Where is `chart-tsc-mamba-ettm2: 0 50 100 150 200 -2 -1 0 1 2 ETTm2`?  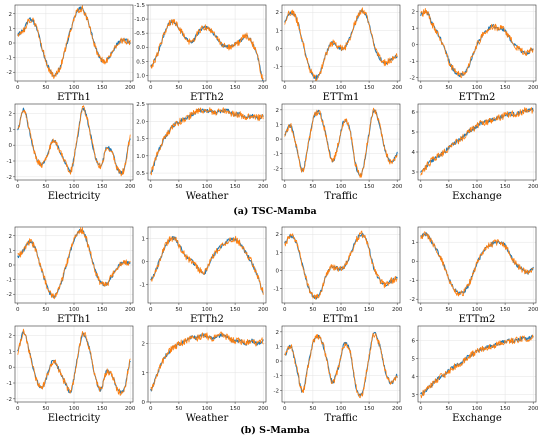
chart-tsc-mamba-ettm2: 0 50 100 150 200 -2 -1 0 1 2 ETTm2 is located at coordinates (474, 53).